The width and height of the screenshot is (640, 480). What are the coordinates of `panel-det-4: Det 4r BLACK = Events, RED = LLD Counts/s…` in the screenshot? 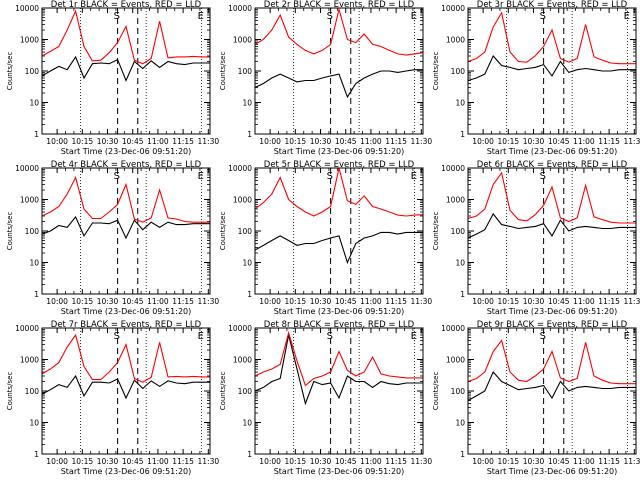 It's located at (112, 238).